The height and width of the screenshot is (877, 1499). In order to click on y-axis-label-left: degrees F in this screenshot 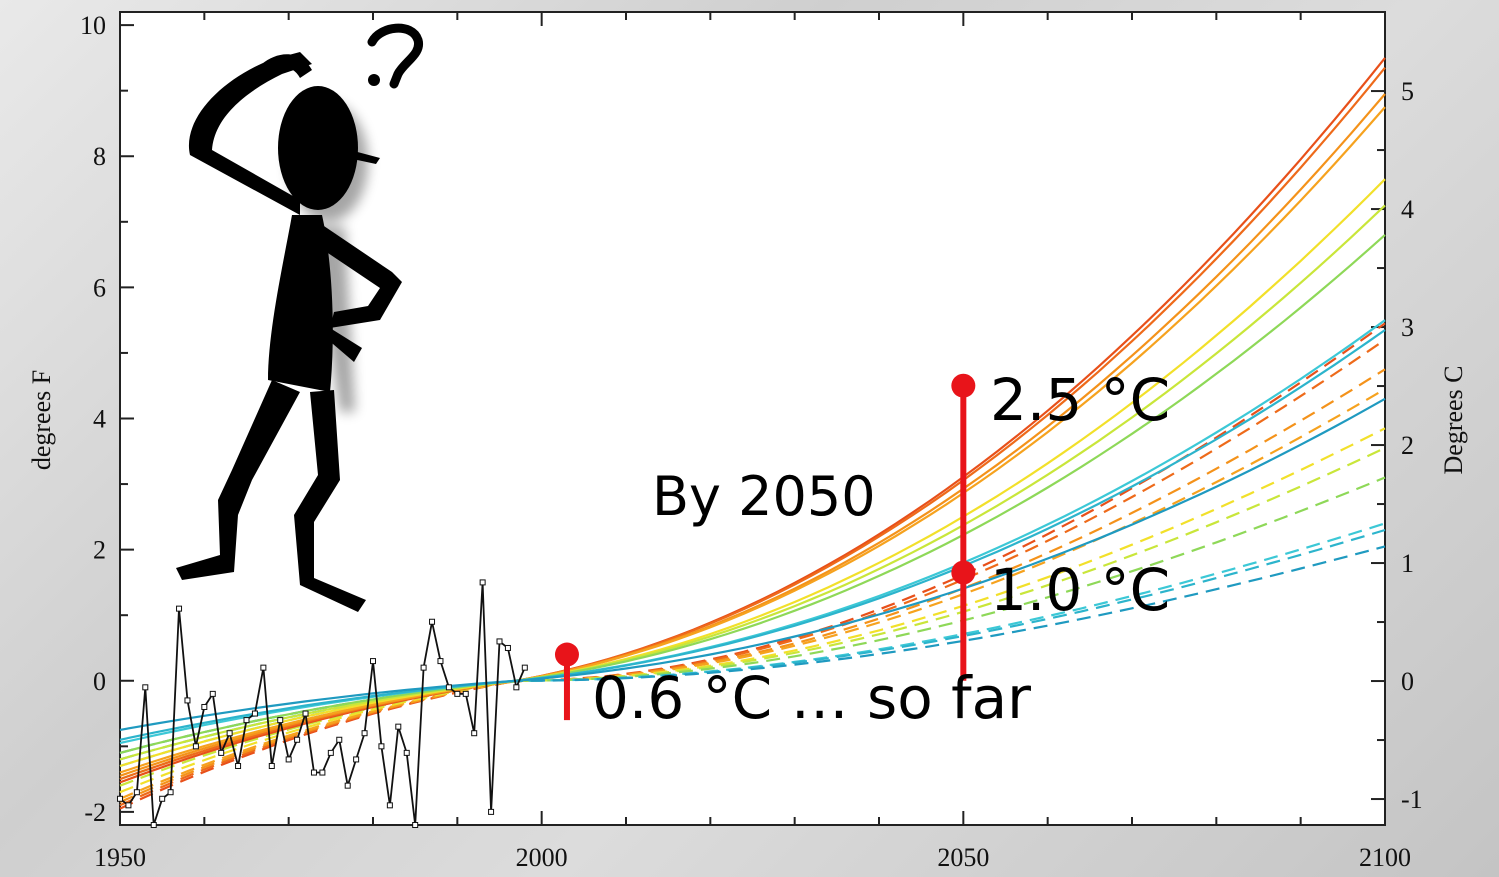, I will do `click(41, 420)`.